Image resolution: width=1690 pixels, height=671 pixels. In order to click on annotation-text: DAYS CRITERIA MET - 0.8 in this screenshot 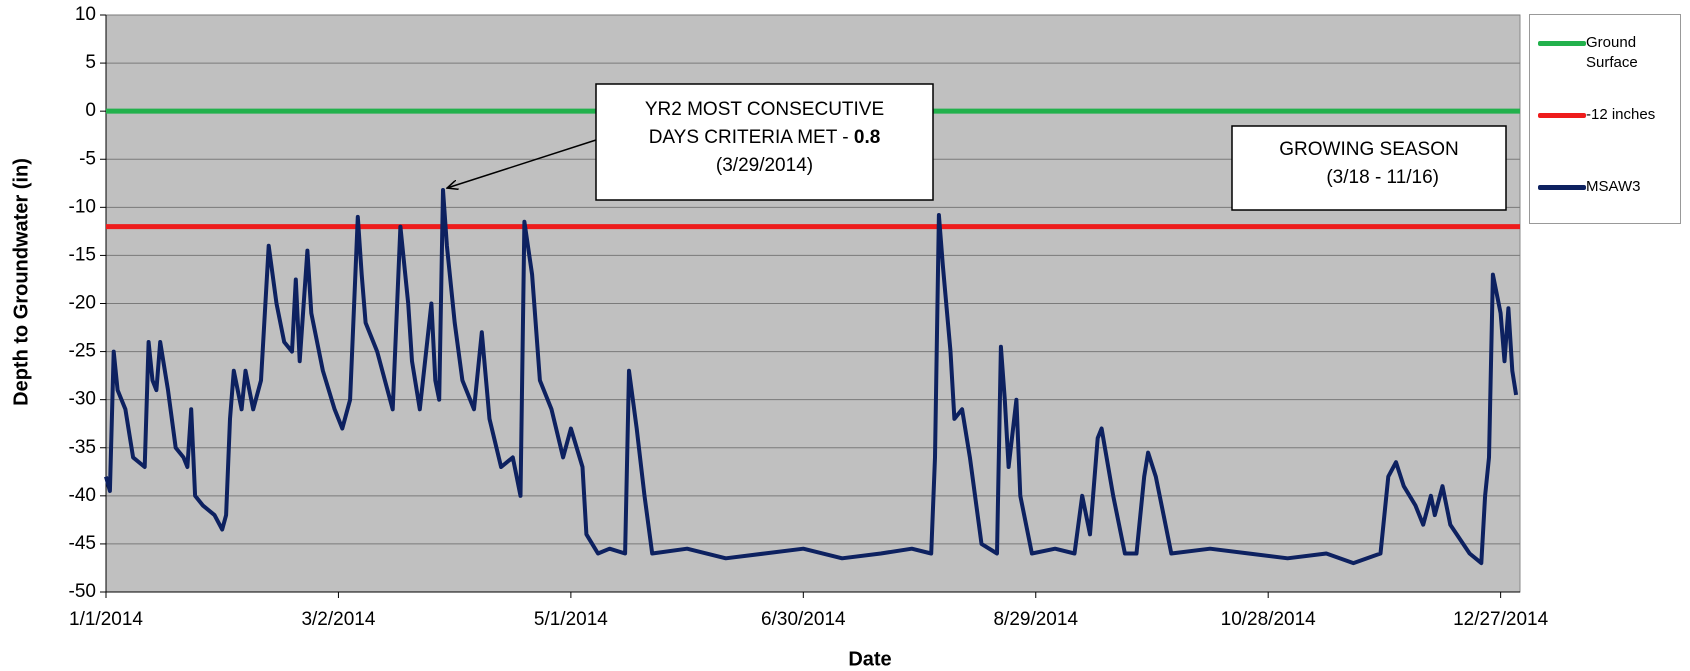, I will do `click(765, 137)`.